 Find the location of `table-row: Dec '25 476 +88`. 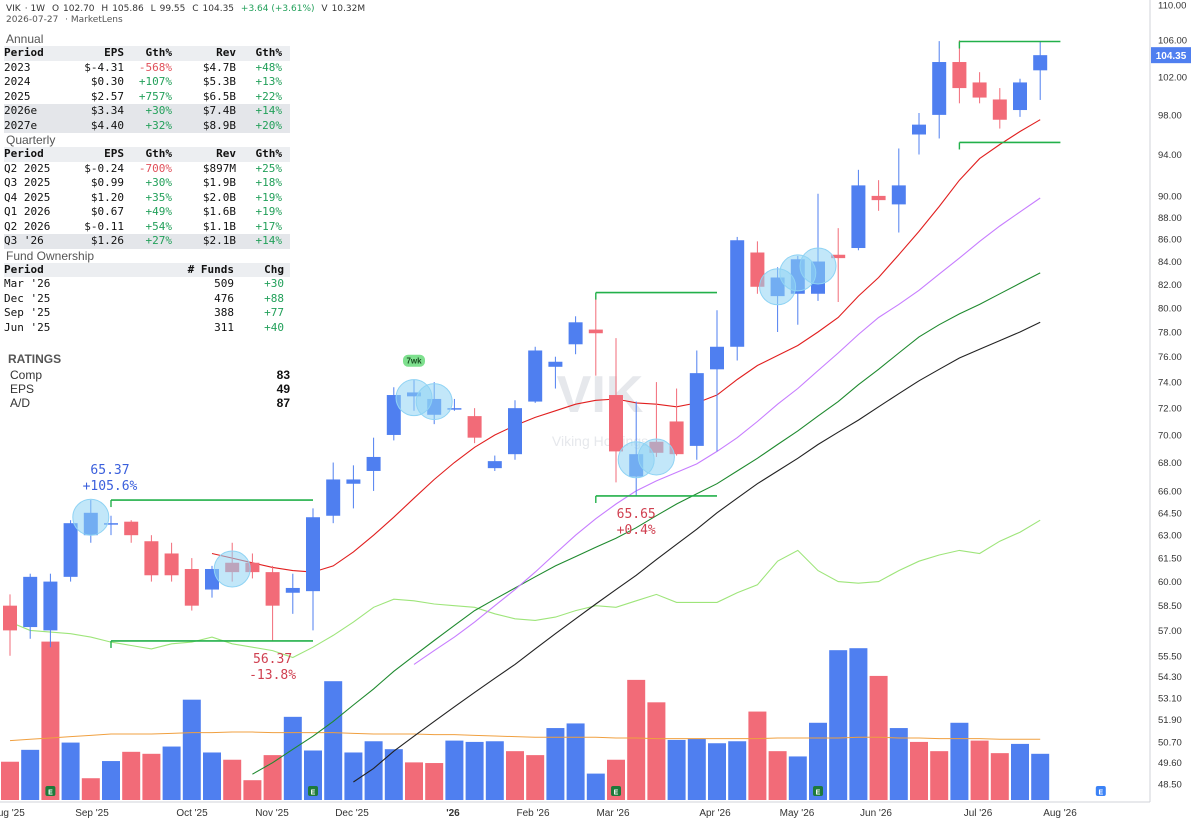

table-row: Dec '25 476 +88 is located at coordinates (147, 299).